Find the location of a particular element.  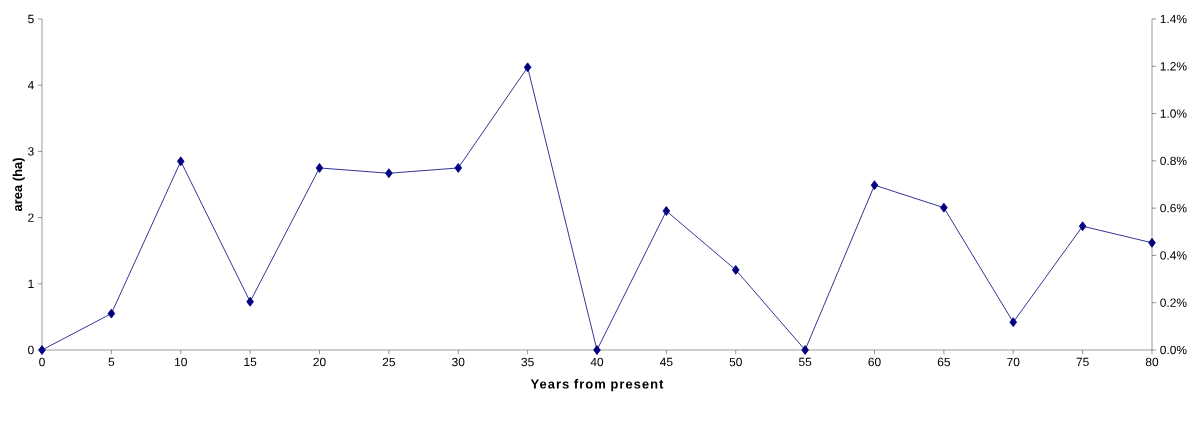

x-tick-label: 30 is located at coordinates (458, 362).